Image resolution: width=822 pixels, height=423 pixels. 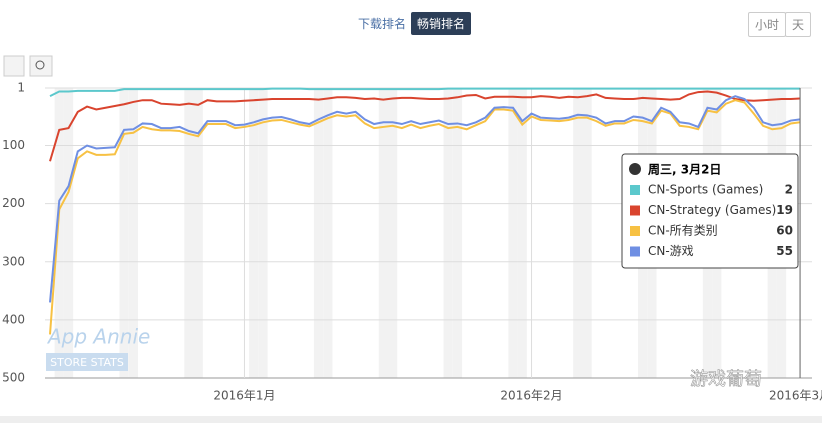 I want to click on tab: 下载排名, so click(x=382, y=24).